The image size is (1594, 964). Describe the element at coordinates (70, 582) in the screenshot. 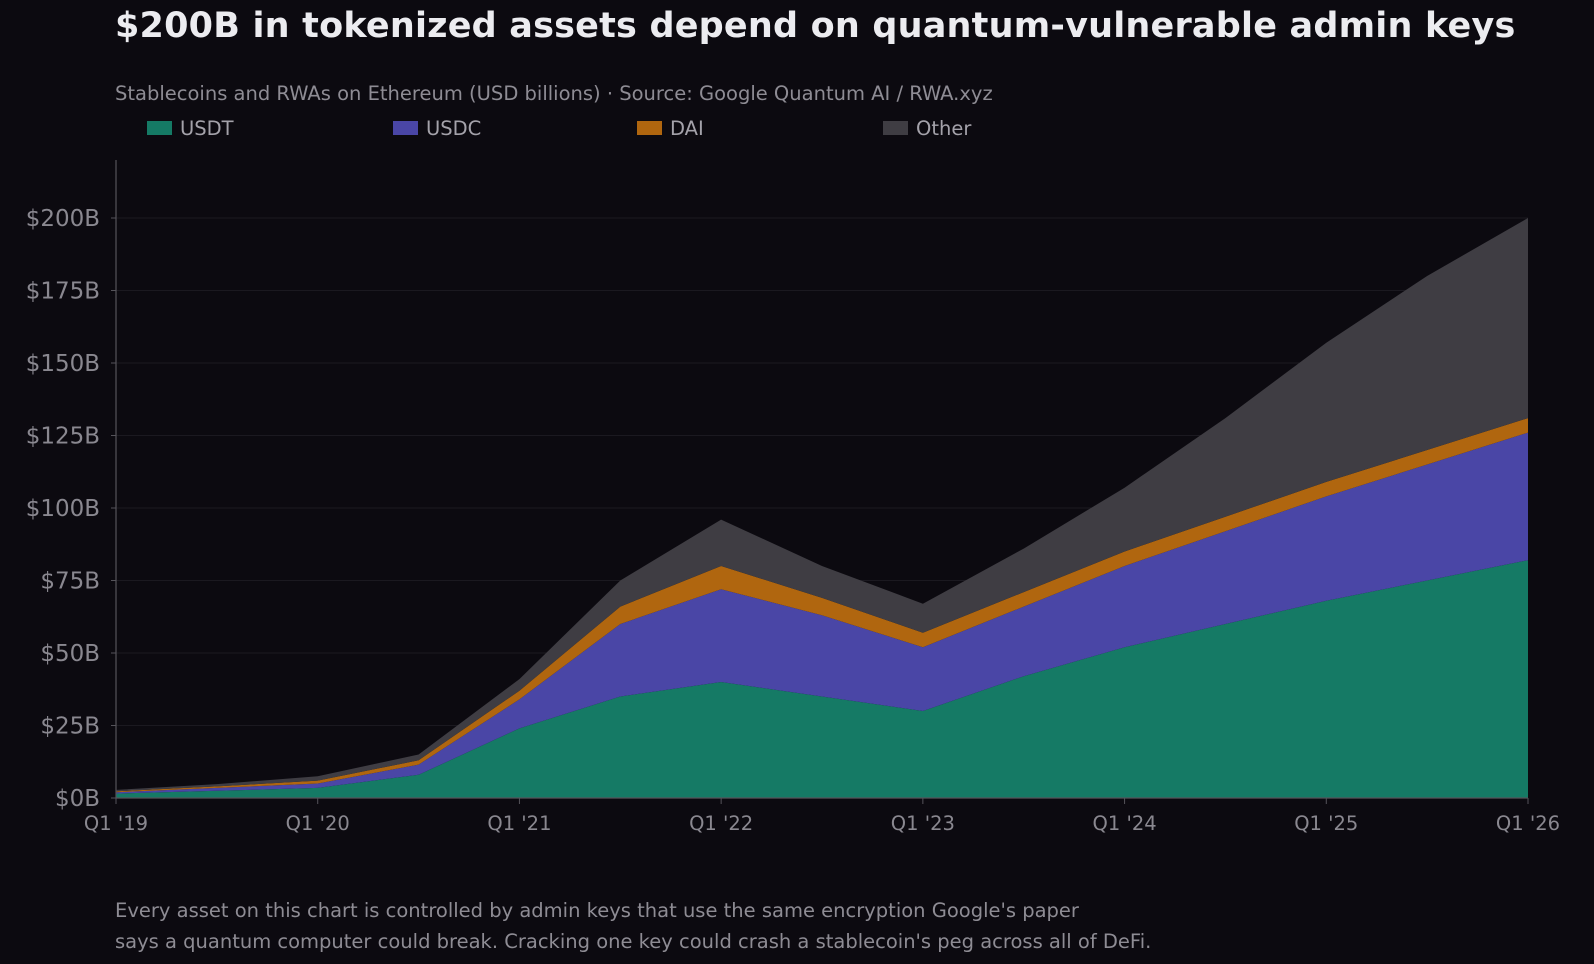

I see `y-tick-label: $75B` at that location.